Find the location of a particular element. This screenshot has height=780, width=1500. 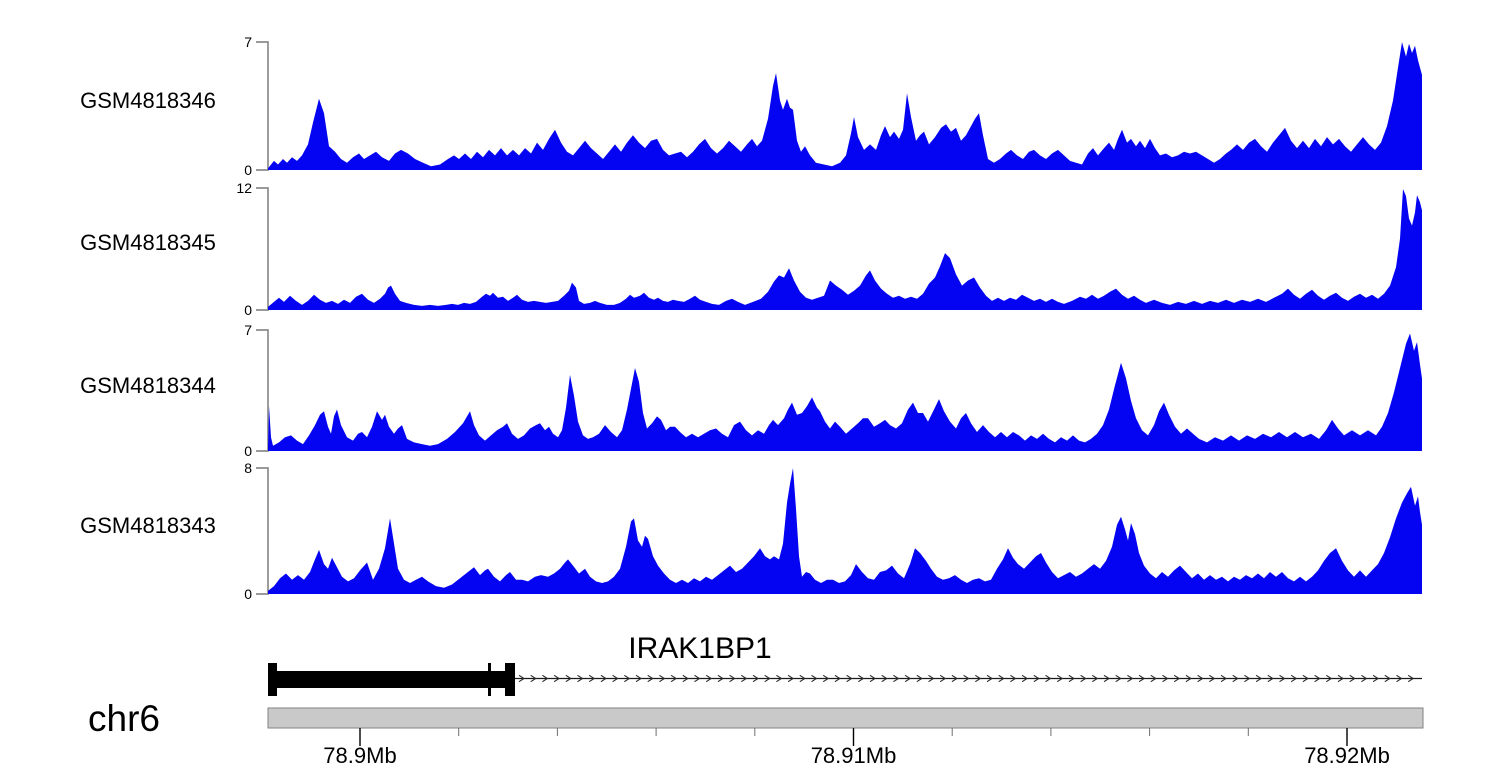

y-axis-max-label: 12 is located at coordinates (244, 188).